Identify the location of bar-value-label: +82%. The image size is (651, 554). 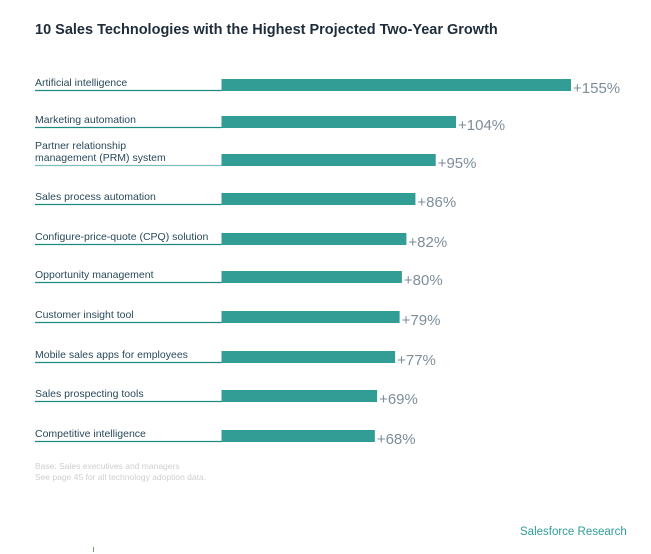
(427, 242).